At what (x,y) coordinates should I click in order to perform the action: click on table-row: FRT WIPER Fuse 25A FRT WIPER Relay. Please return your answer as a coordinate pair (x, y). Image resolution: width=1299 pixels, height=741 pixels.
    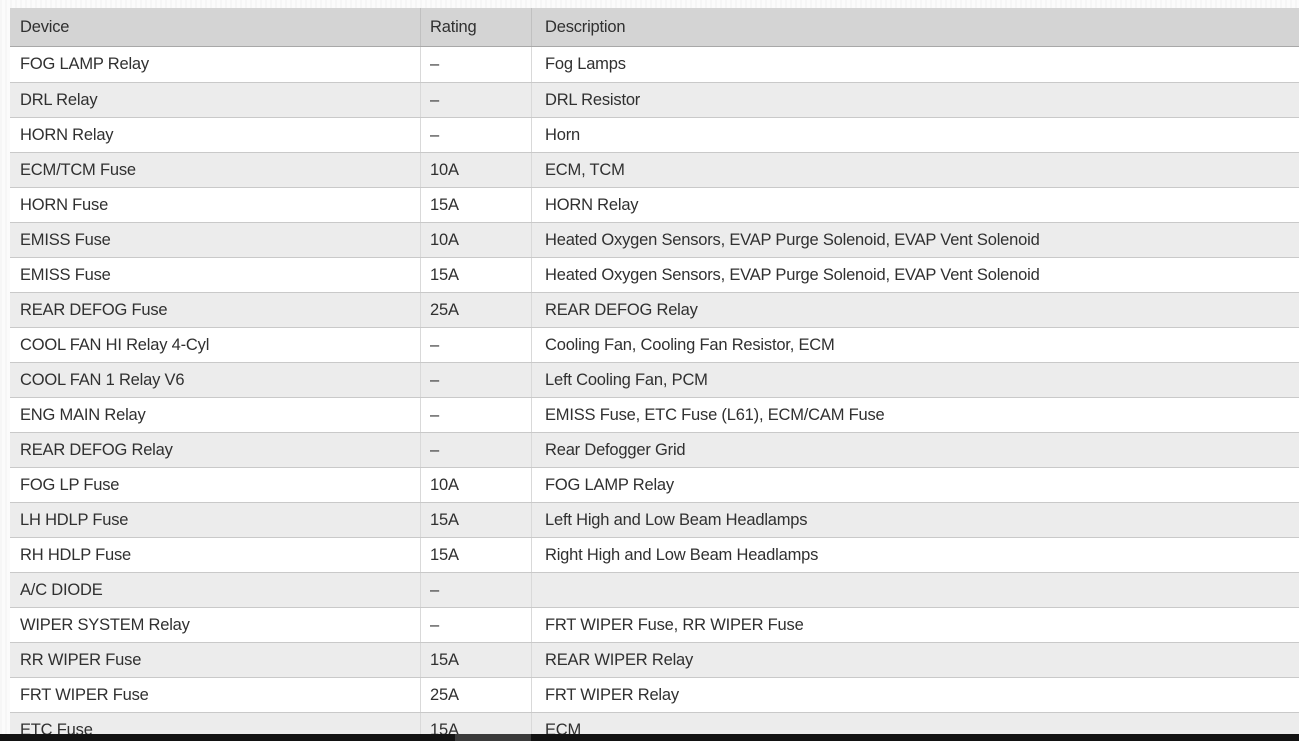
    Looking at the image, I should click on (654, 694).